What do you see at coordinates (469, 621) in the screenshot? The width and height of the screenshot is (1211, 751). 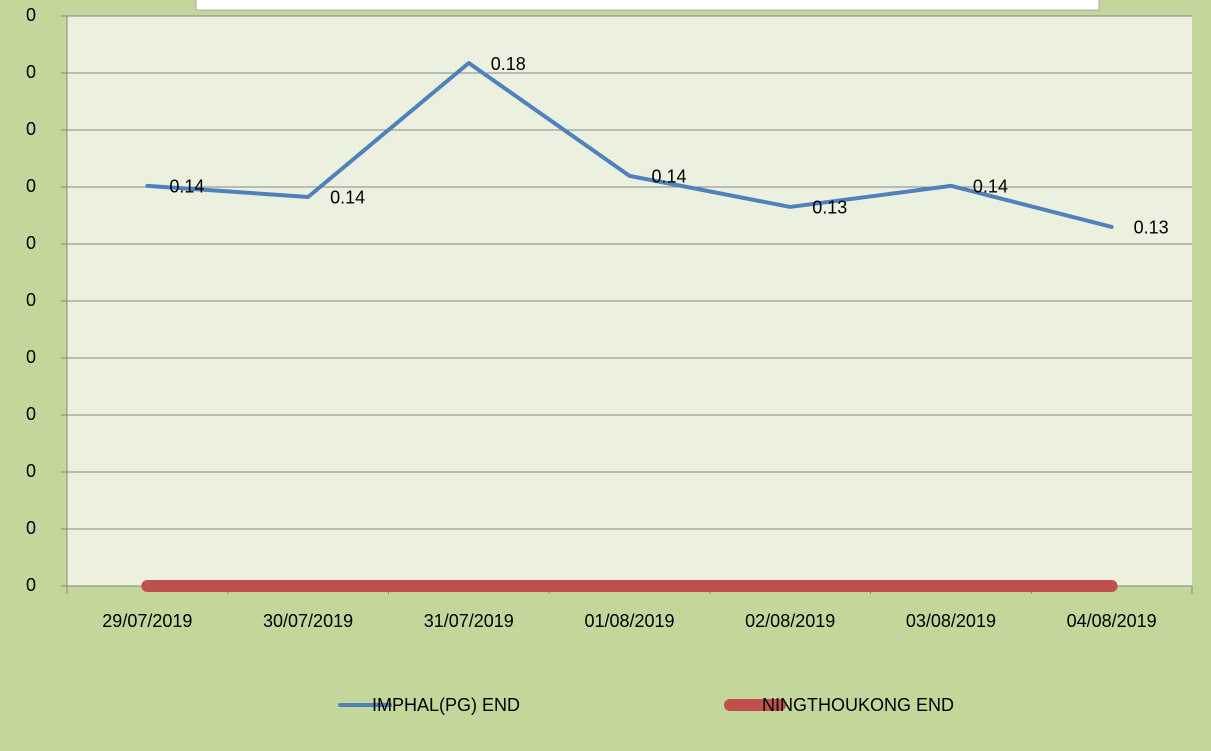 I see `x-tick-label: 31/07/2019` at bounding box center [469, 621].